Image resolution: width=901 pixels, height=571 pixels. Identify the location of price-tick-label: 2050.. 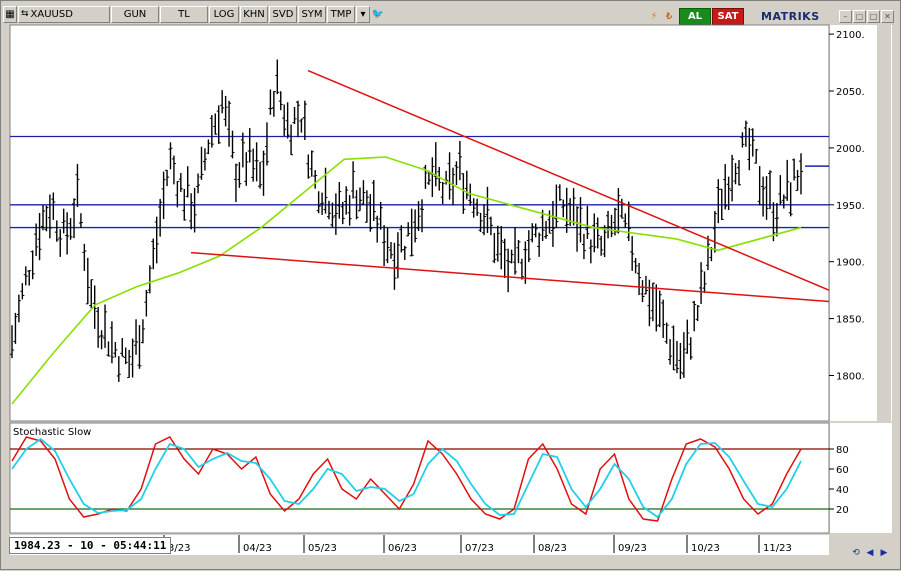
(850, 92).